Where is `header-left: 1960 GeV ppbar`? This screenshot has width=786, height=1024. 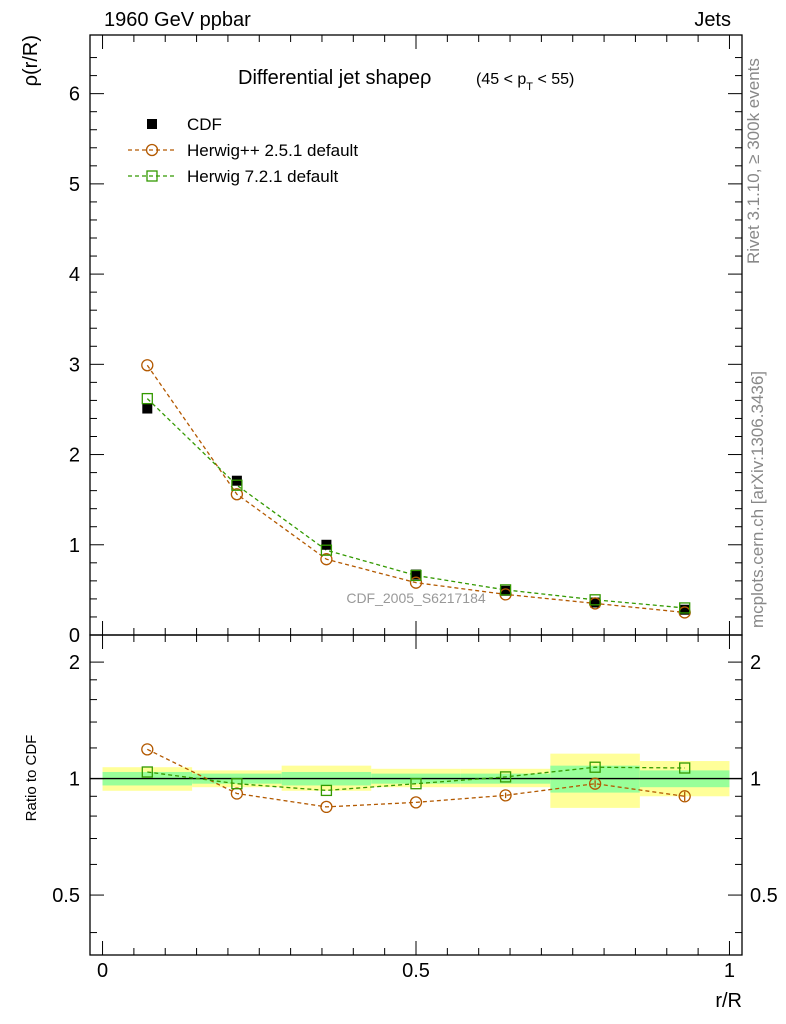 header-left: 1960 GeV ppbar is located at coordinates (177, 20).